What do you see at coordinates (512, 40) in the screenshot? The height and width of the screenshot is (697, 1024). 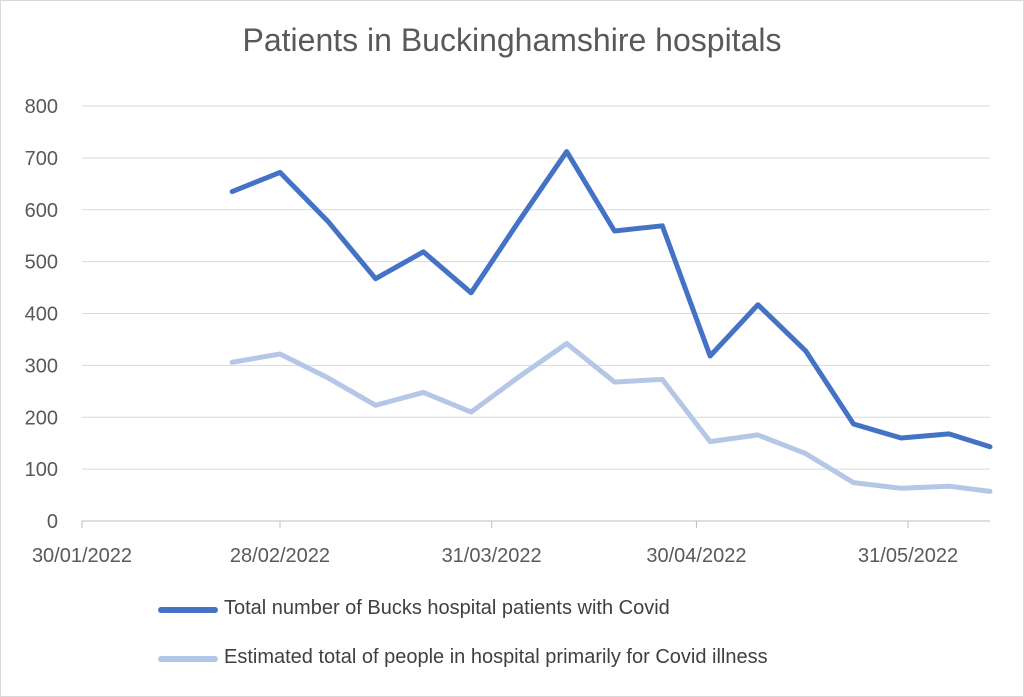 I see `chart-title: Patients in Buckinghamshire hospitals` at bounding box center [512, 40].